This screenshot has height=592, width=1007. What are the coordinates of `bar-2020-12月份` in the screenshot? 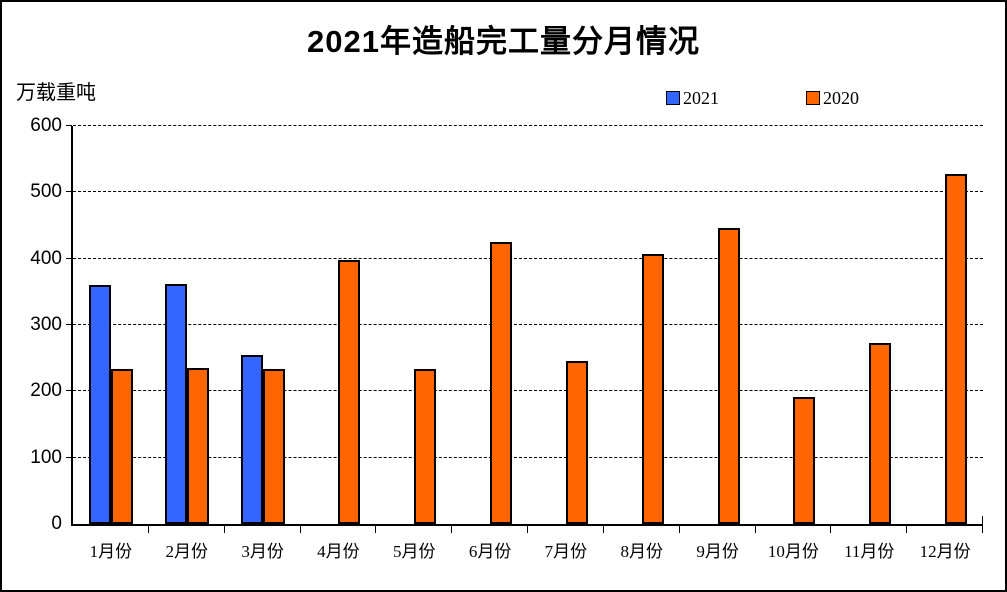 It's located at (956, 348).